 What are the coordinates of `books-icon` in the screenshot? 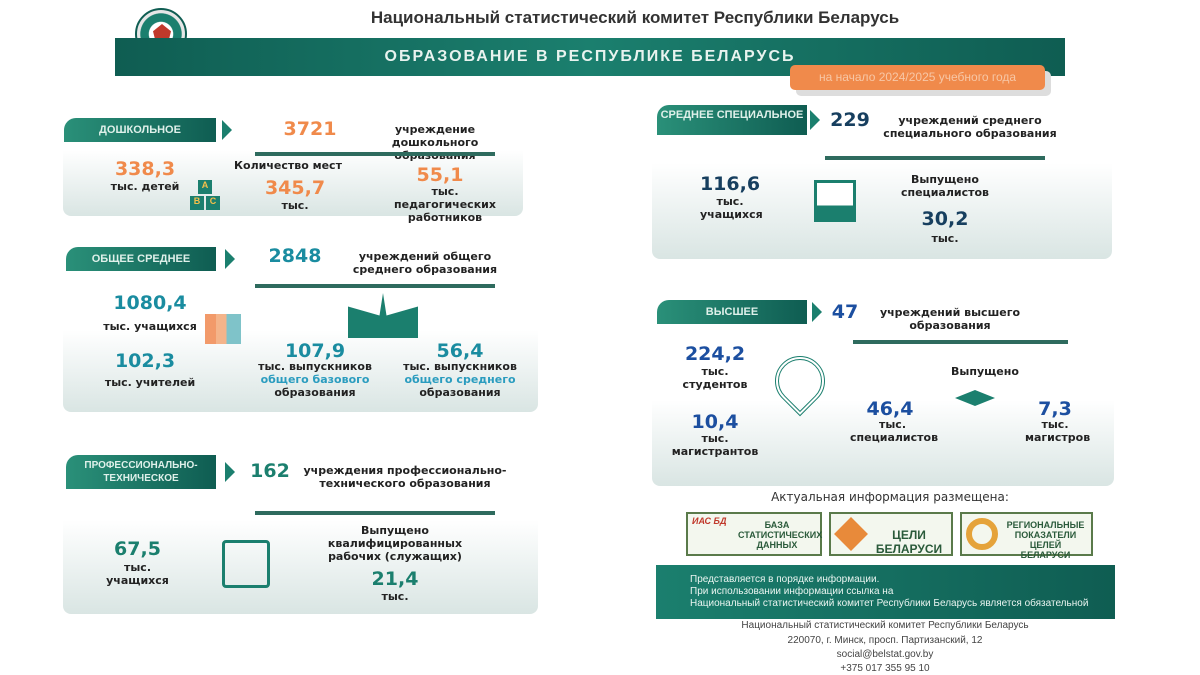 It's located at (223, 329).